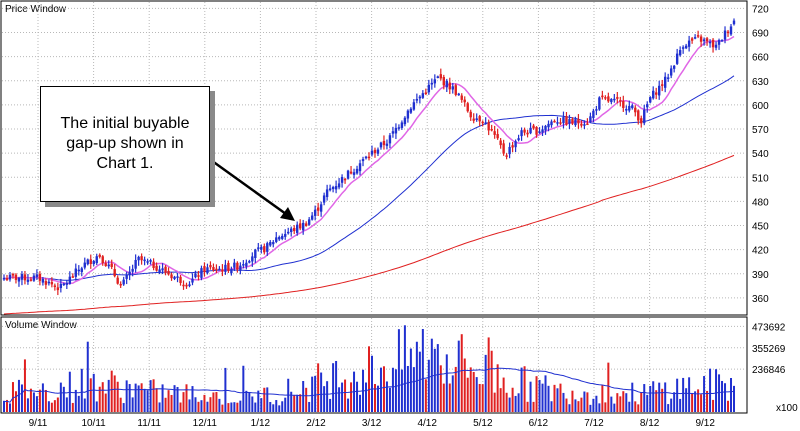  Describe the element at coordinates (594, 423) in the screenshot. I see `date-tick-label: 7/12` at that location.